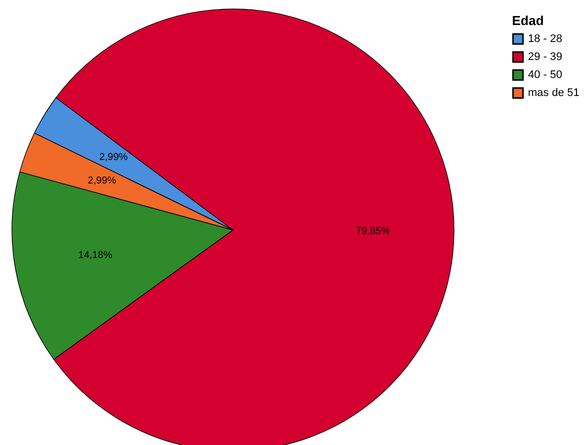 Image resolution: width=587 pixels, height=445 pixels. I want to click on legend-title: Edad, so click(528, 20).